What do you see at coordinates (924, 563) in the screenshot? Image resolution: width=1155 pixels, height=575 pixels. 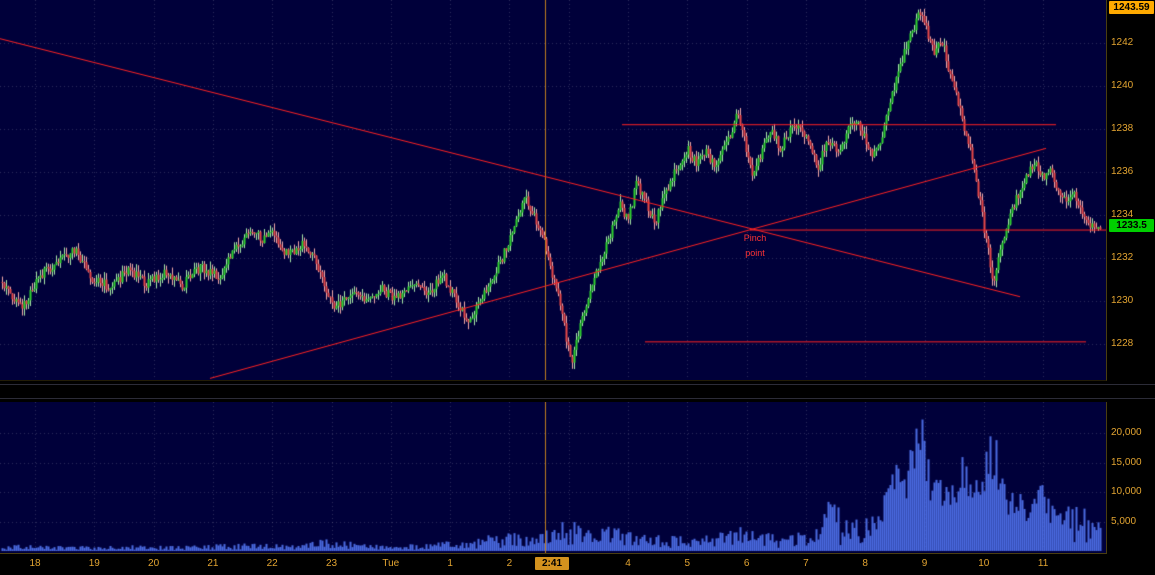 I see `time-tick-label: 9` at bounding box center [924, 563].